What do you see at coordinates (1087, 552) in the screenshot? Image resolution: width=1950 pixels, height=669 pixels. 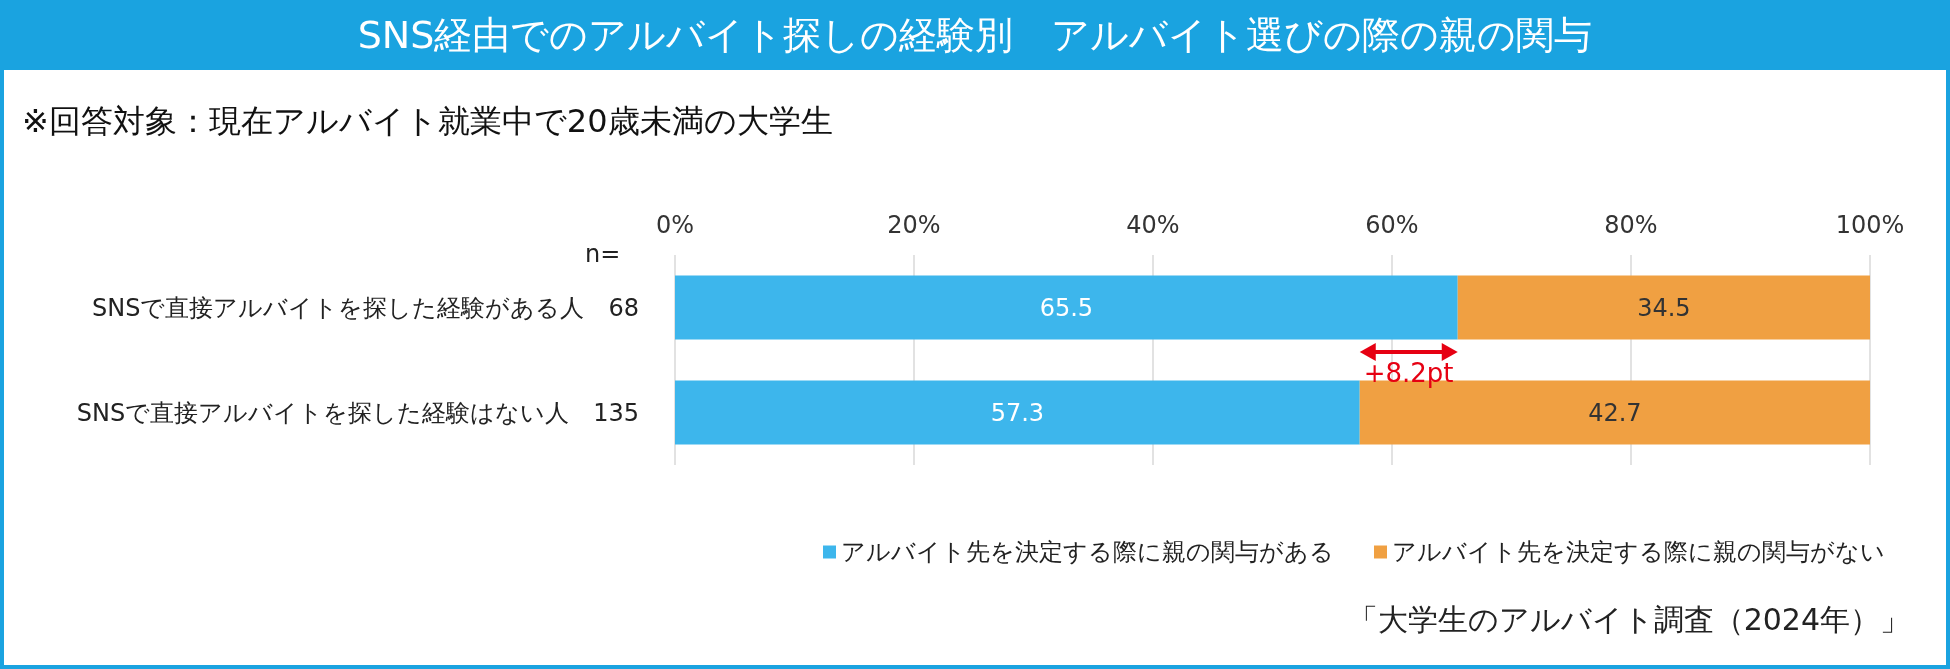 I see `legend-label: アルバイト先を決定する際に親の関与がある` at bounding box center [1087, 552].